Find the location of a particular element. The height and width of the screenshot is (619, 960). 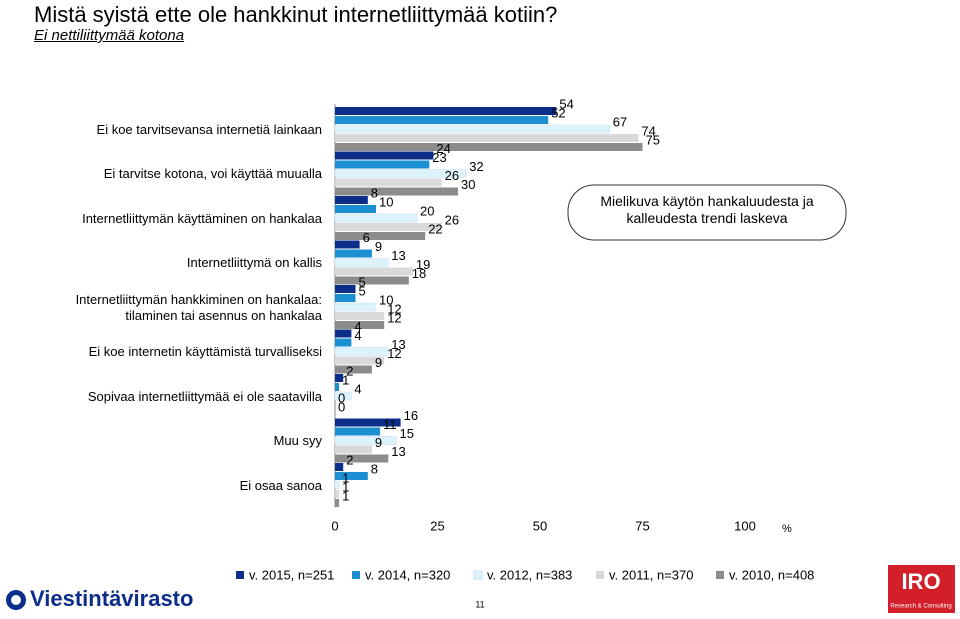

legend-label: v. 2015, n=251 is located at coordinates (291, 574).